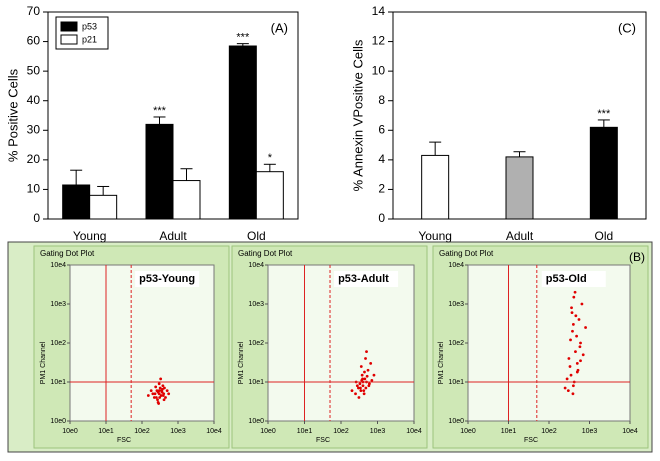 The width and height of the screenshot is (660, 461). Describe the element at coordinates (566, 279) in the screenshot. I see `plot-label: p53-Old` at that location.